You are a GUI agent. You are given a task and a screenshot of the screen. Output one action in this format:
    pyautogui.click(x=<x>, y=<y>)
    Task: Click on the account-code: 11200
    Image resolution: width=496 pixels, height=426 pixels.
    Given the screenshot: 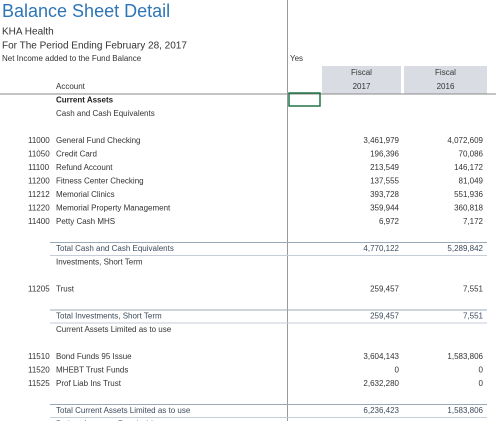 What is the action you would take?
    pyautogui.click(x=39, y=181)
    